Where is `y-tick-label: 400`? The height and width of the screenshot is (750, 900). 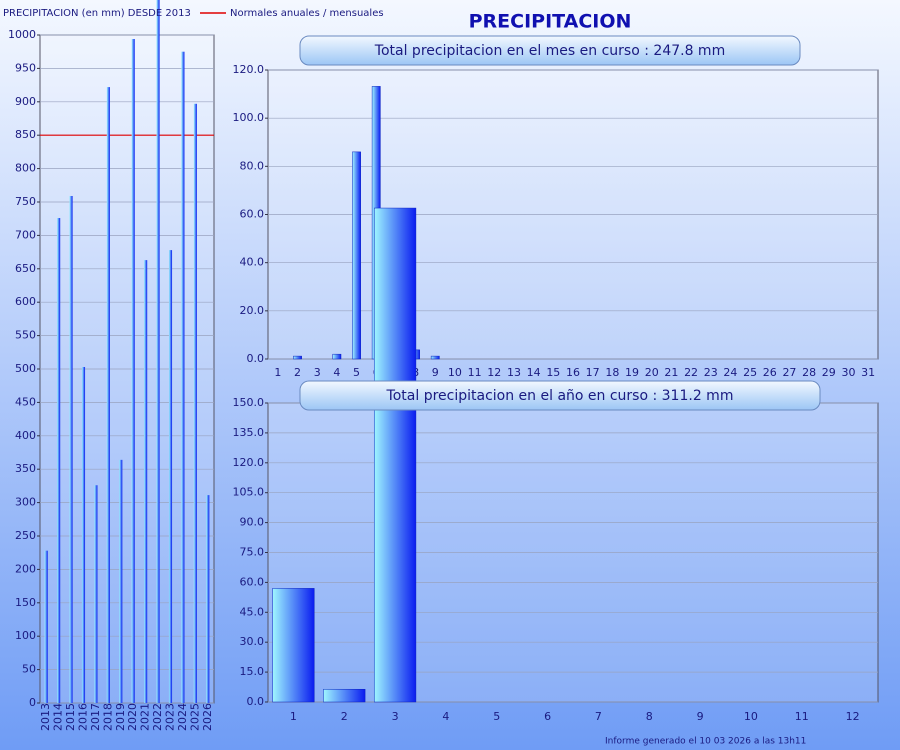 y-tick-label: 400 is located at coordinates (25, 435).